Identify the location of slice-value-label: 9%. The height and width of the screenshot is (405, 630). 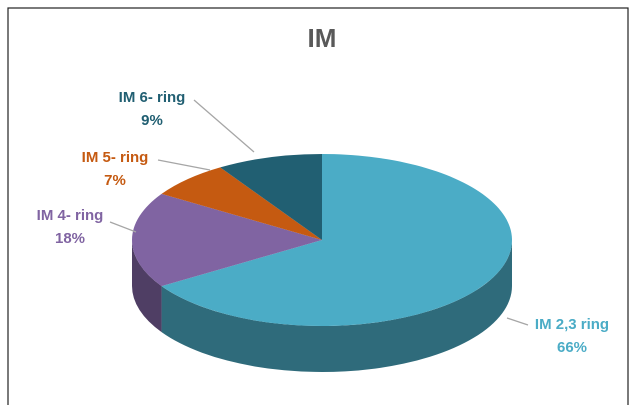
(152, 120).